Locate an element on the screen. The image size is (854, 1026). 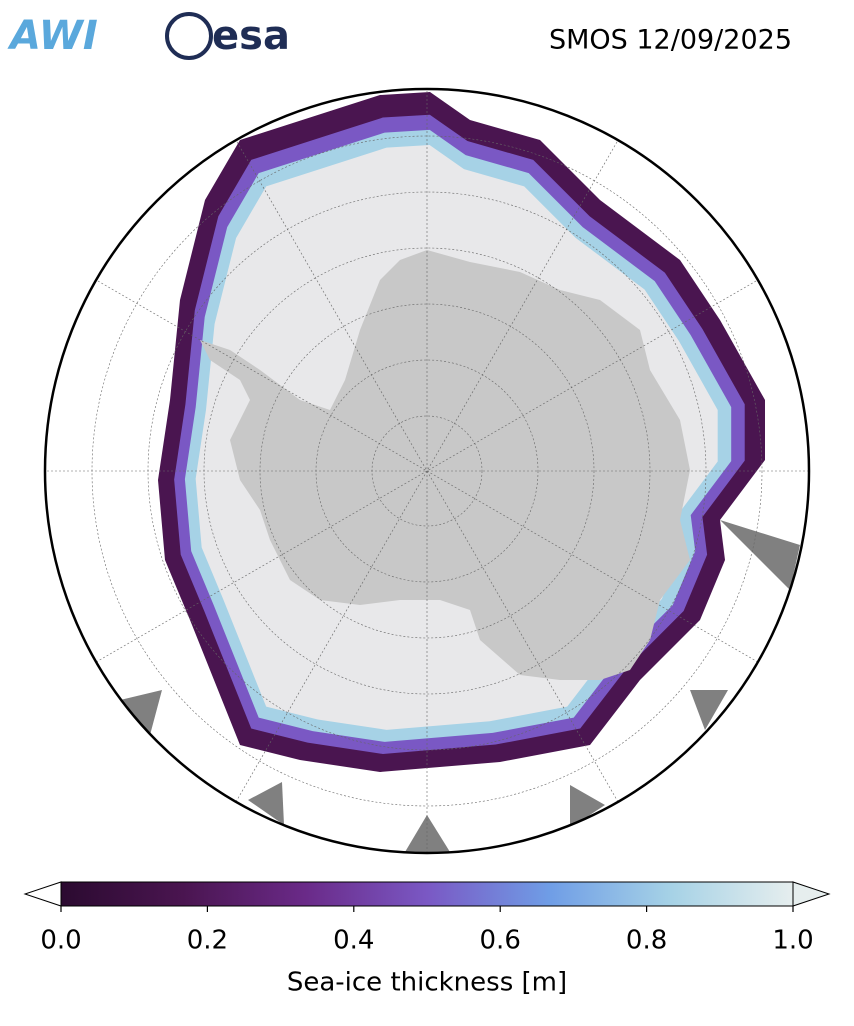
colorbar: 0.0 0.2 0.4 0.6 0.8 1.0 Sea-ice thickness [m] is located at coordinates (427, 939).